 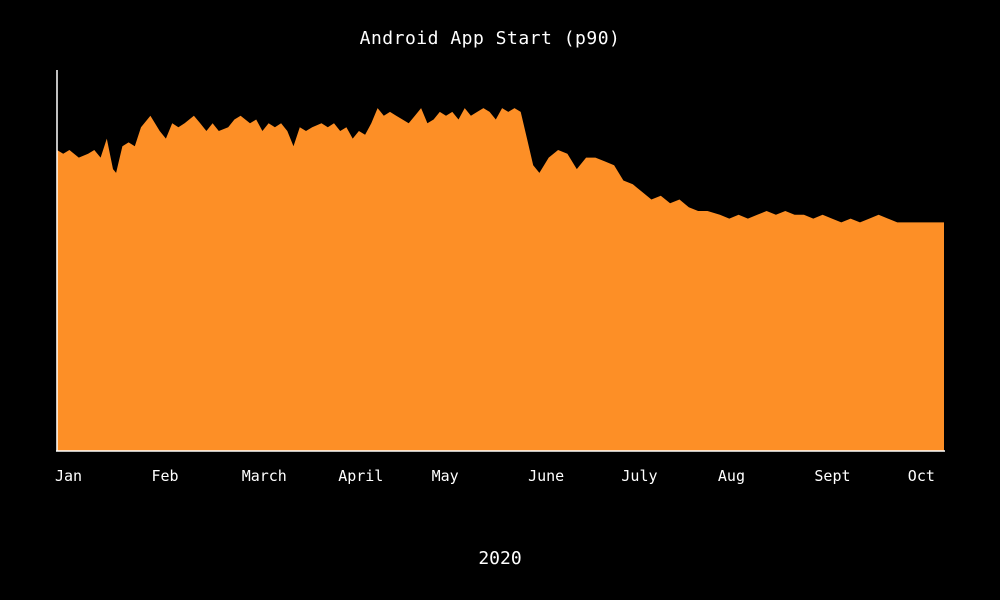 What do you see at coordinates (165, 476) in the screenshot?
I see `x-tick-label-feb: Feb` at bounding box center [165, 476].